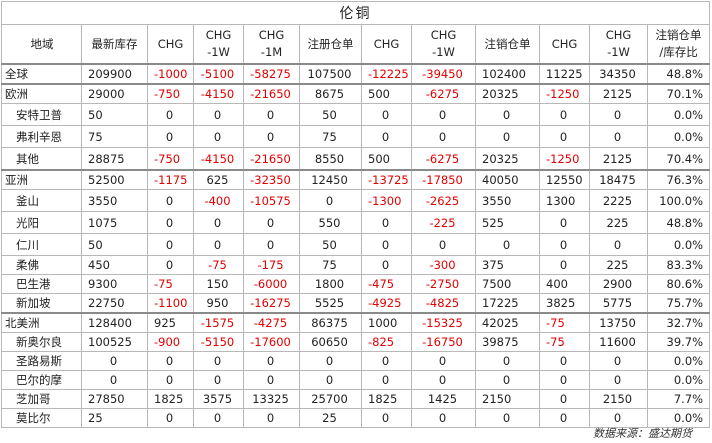 This screenshot has width=712, height=443. Describe the element at coordinates (507, 284) in the screenshot. I see `value-cell: 7500` at that location.